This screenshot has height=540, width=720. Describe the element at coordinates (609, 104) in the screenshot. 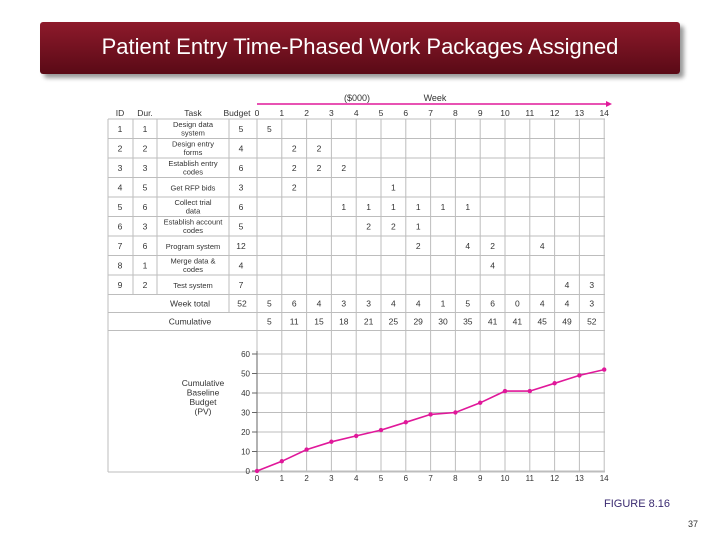

I see `week-arrow-head` at that location.